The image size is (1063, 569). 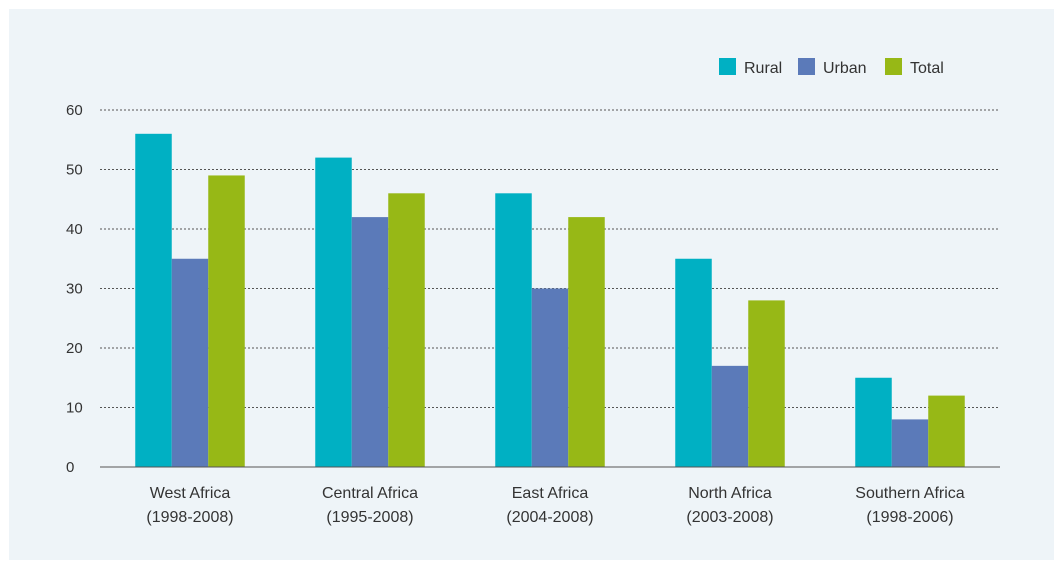 What do you see at coordinates (730, 493) in the screenshot?
I see `category-label: North Africa` at bounding box center [730, 493].